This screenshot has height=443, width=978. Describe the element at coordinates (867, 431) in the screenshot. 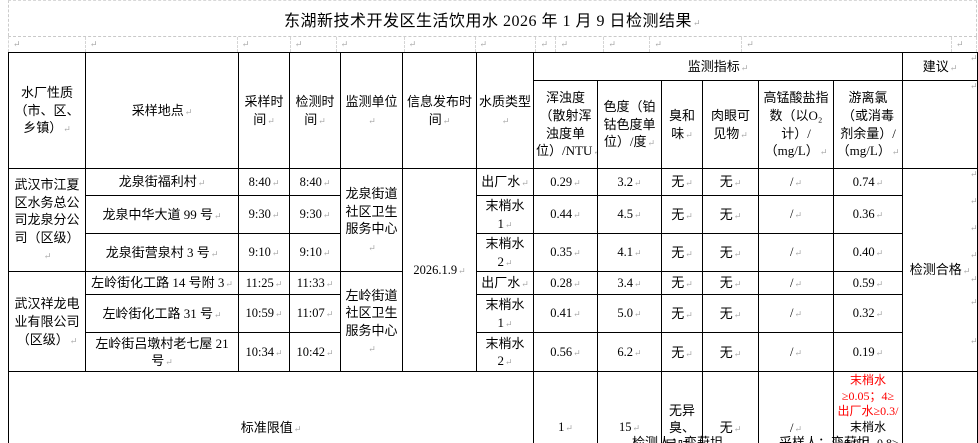

I see `limits-chlorine-black-text: 末梢水≥0.02；0.8≥出厂水≥0.1` at that location.